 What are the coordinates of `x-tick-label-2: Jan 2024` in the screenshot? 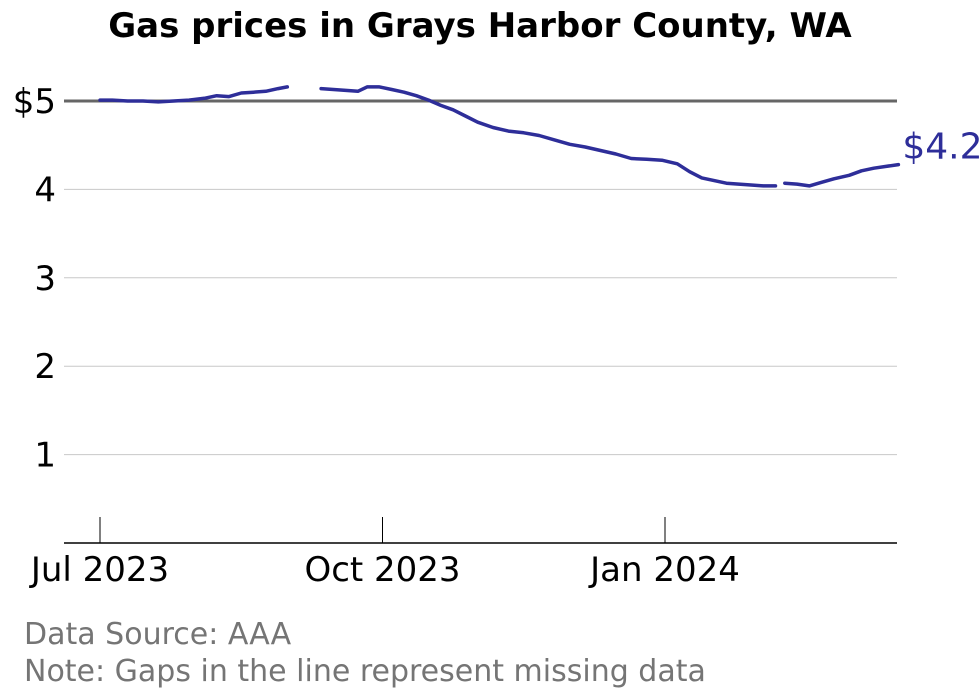 It's located at (664, 570).